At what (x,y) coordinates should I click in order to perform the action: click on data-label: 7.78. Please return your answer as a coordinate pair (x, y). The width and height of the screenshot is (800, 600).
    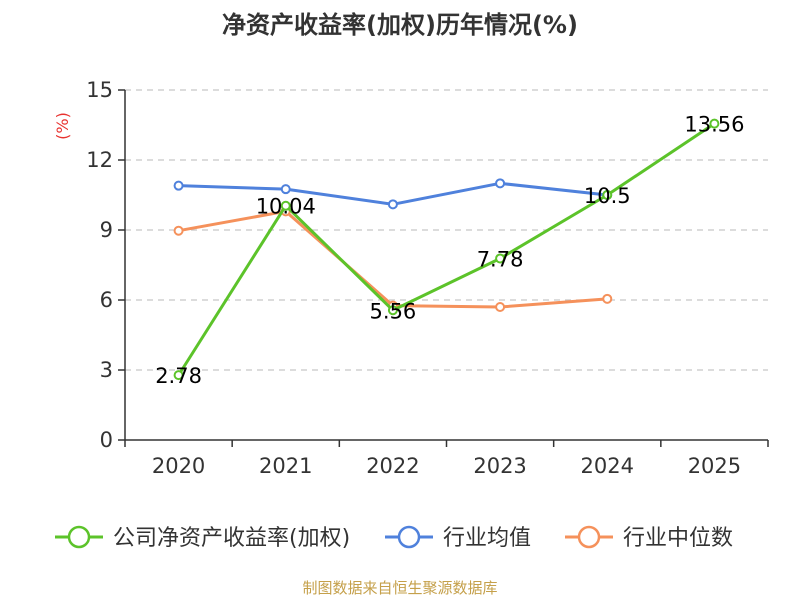
    Looking at the image, I should click on (500, 259).